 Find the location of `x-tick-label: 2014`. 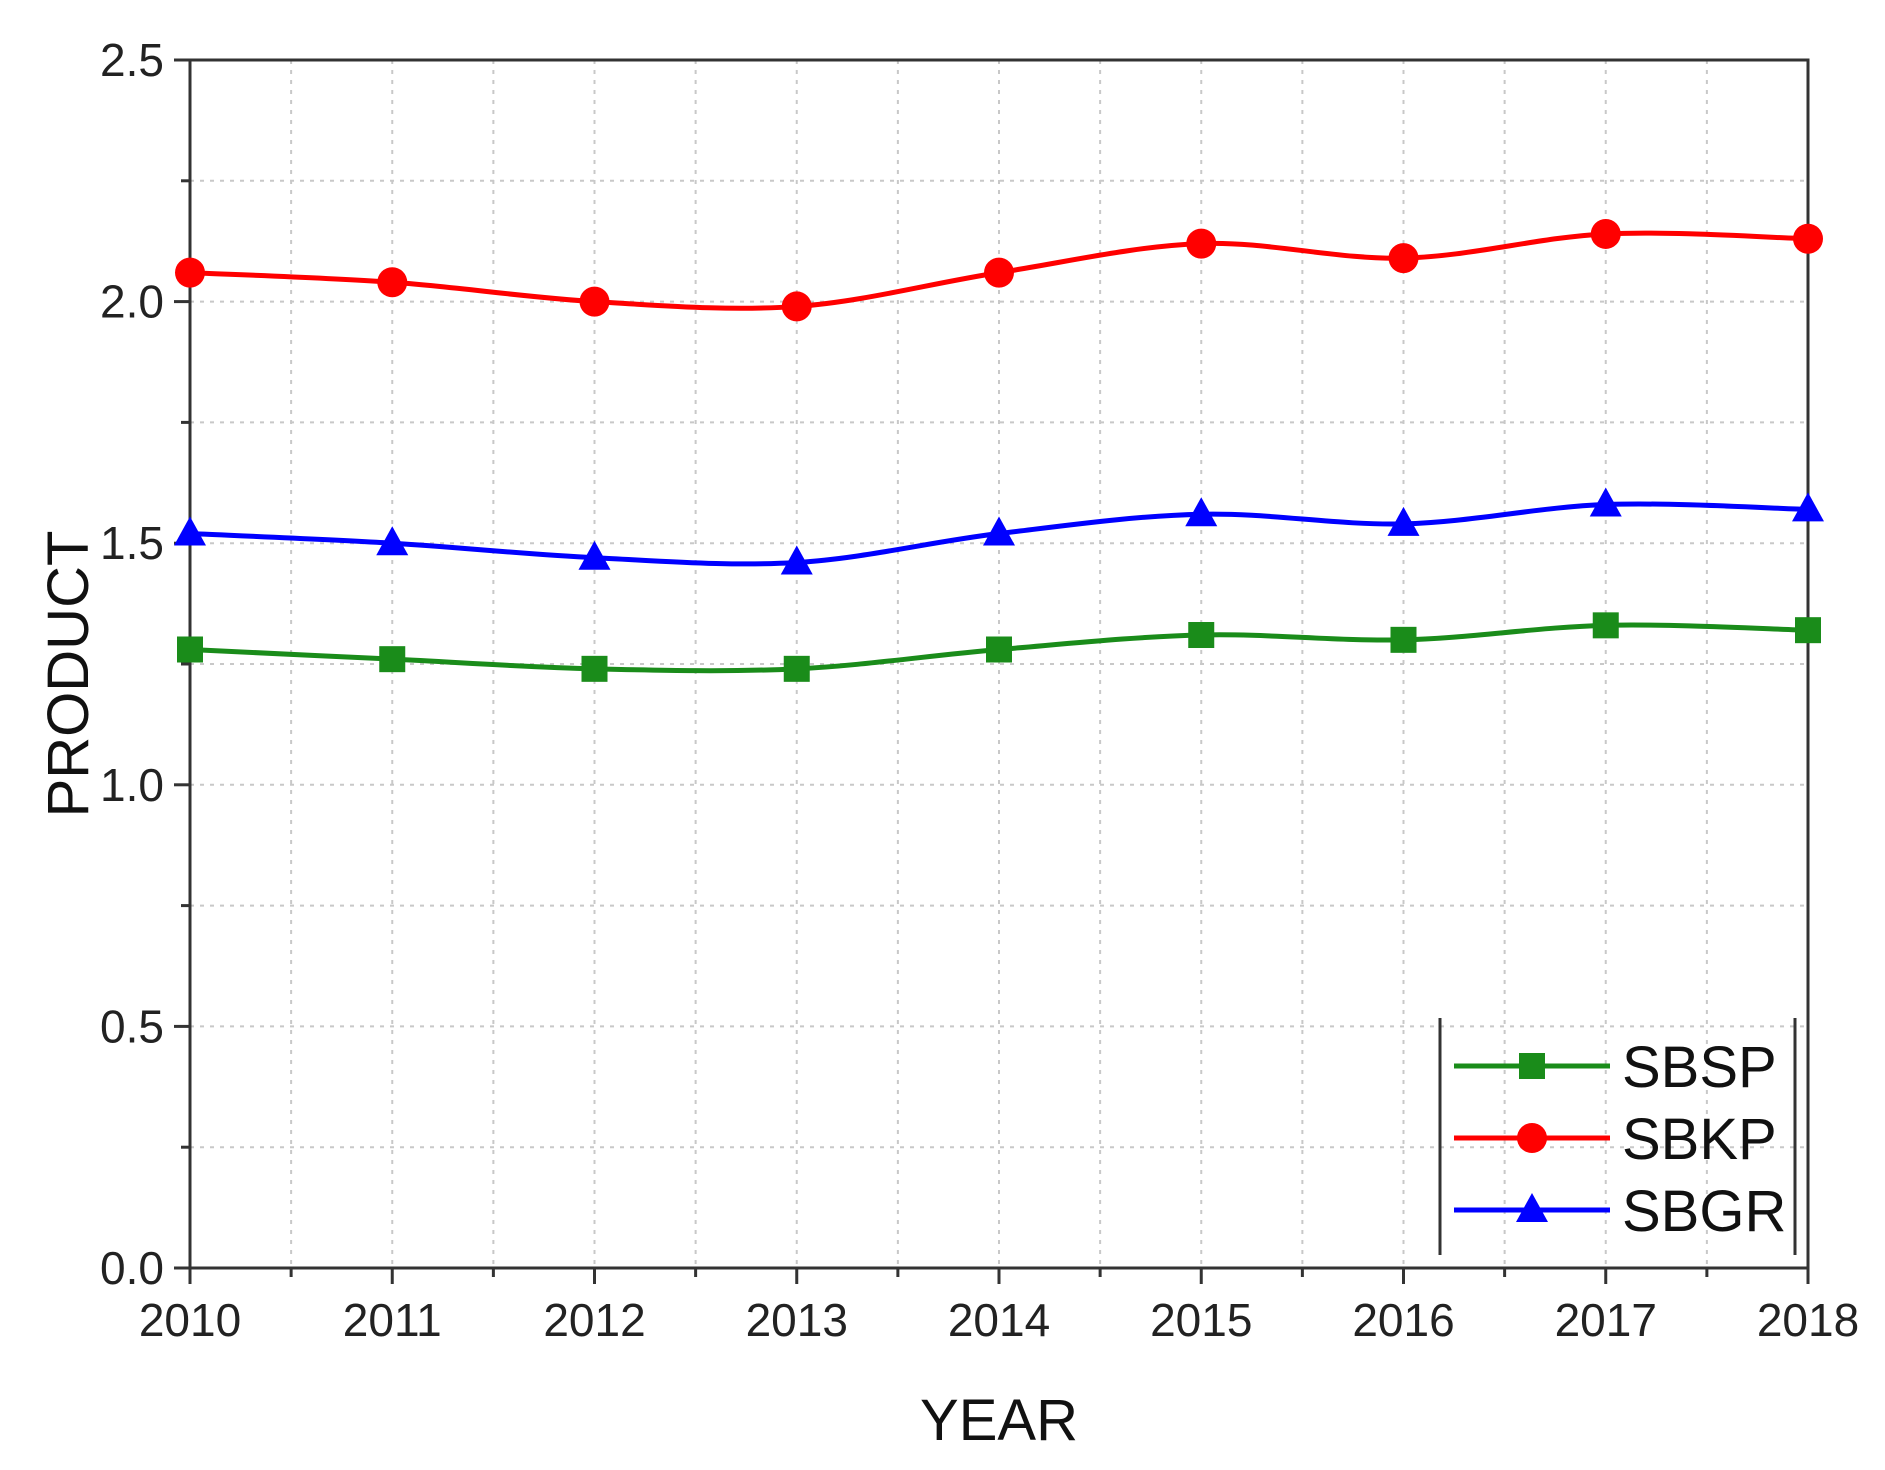

x-tick-label: 2014 is located at coordinates (999, 1320).